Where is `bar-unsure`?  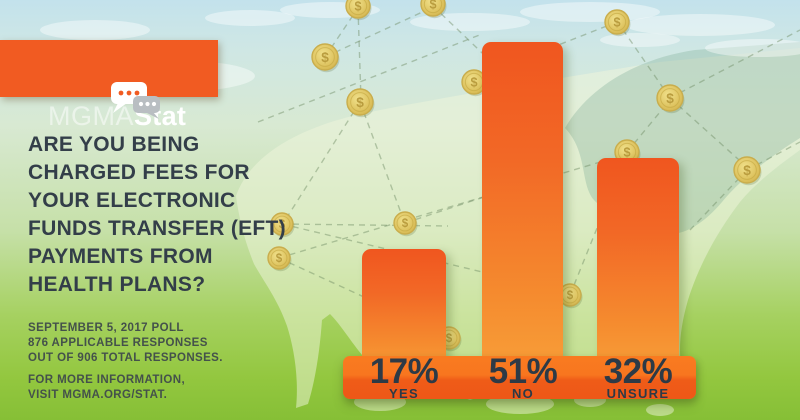 bar-unsure is located at coordinates (638, 264).